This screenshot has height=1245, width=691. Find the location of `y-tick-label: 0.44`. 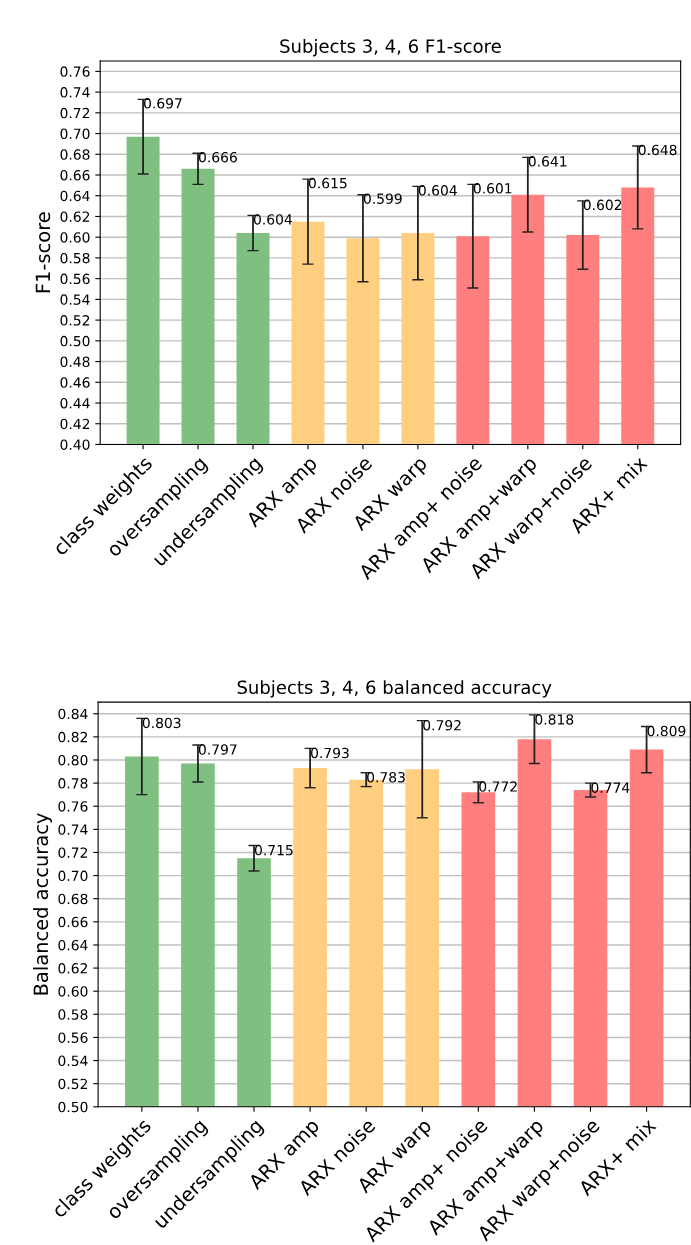

y-tick-label: 0.44 is located at coordinates (75, 403).